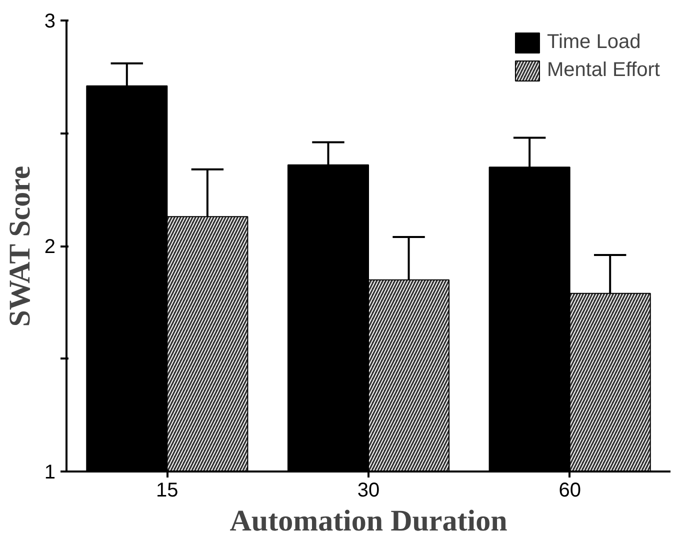  What do you see at coordinates (167, 491) in the screenshot?
I see `x-tick-label: 15` at bounding box center [167, 491].